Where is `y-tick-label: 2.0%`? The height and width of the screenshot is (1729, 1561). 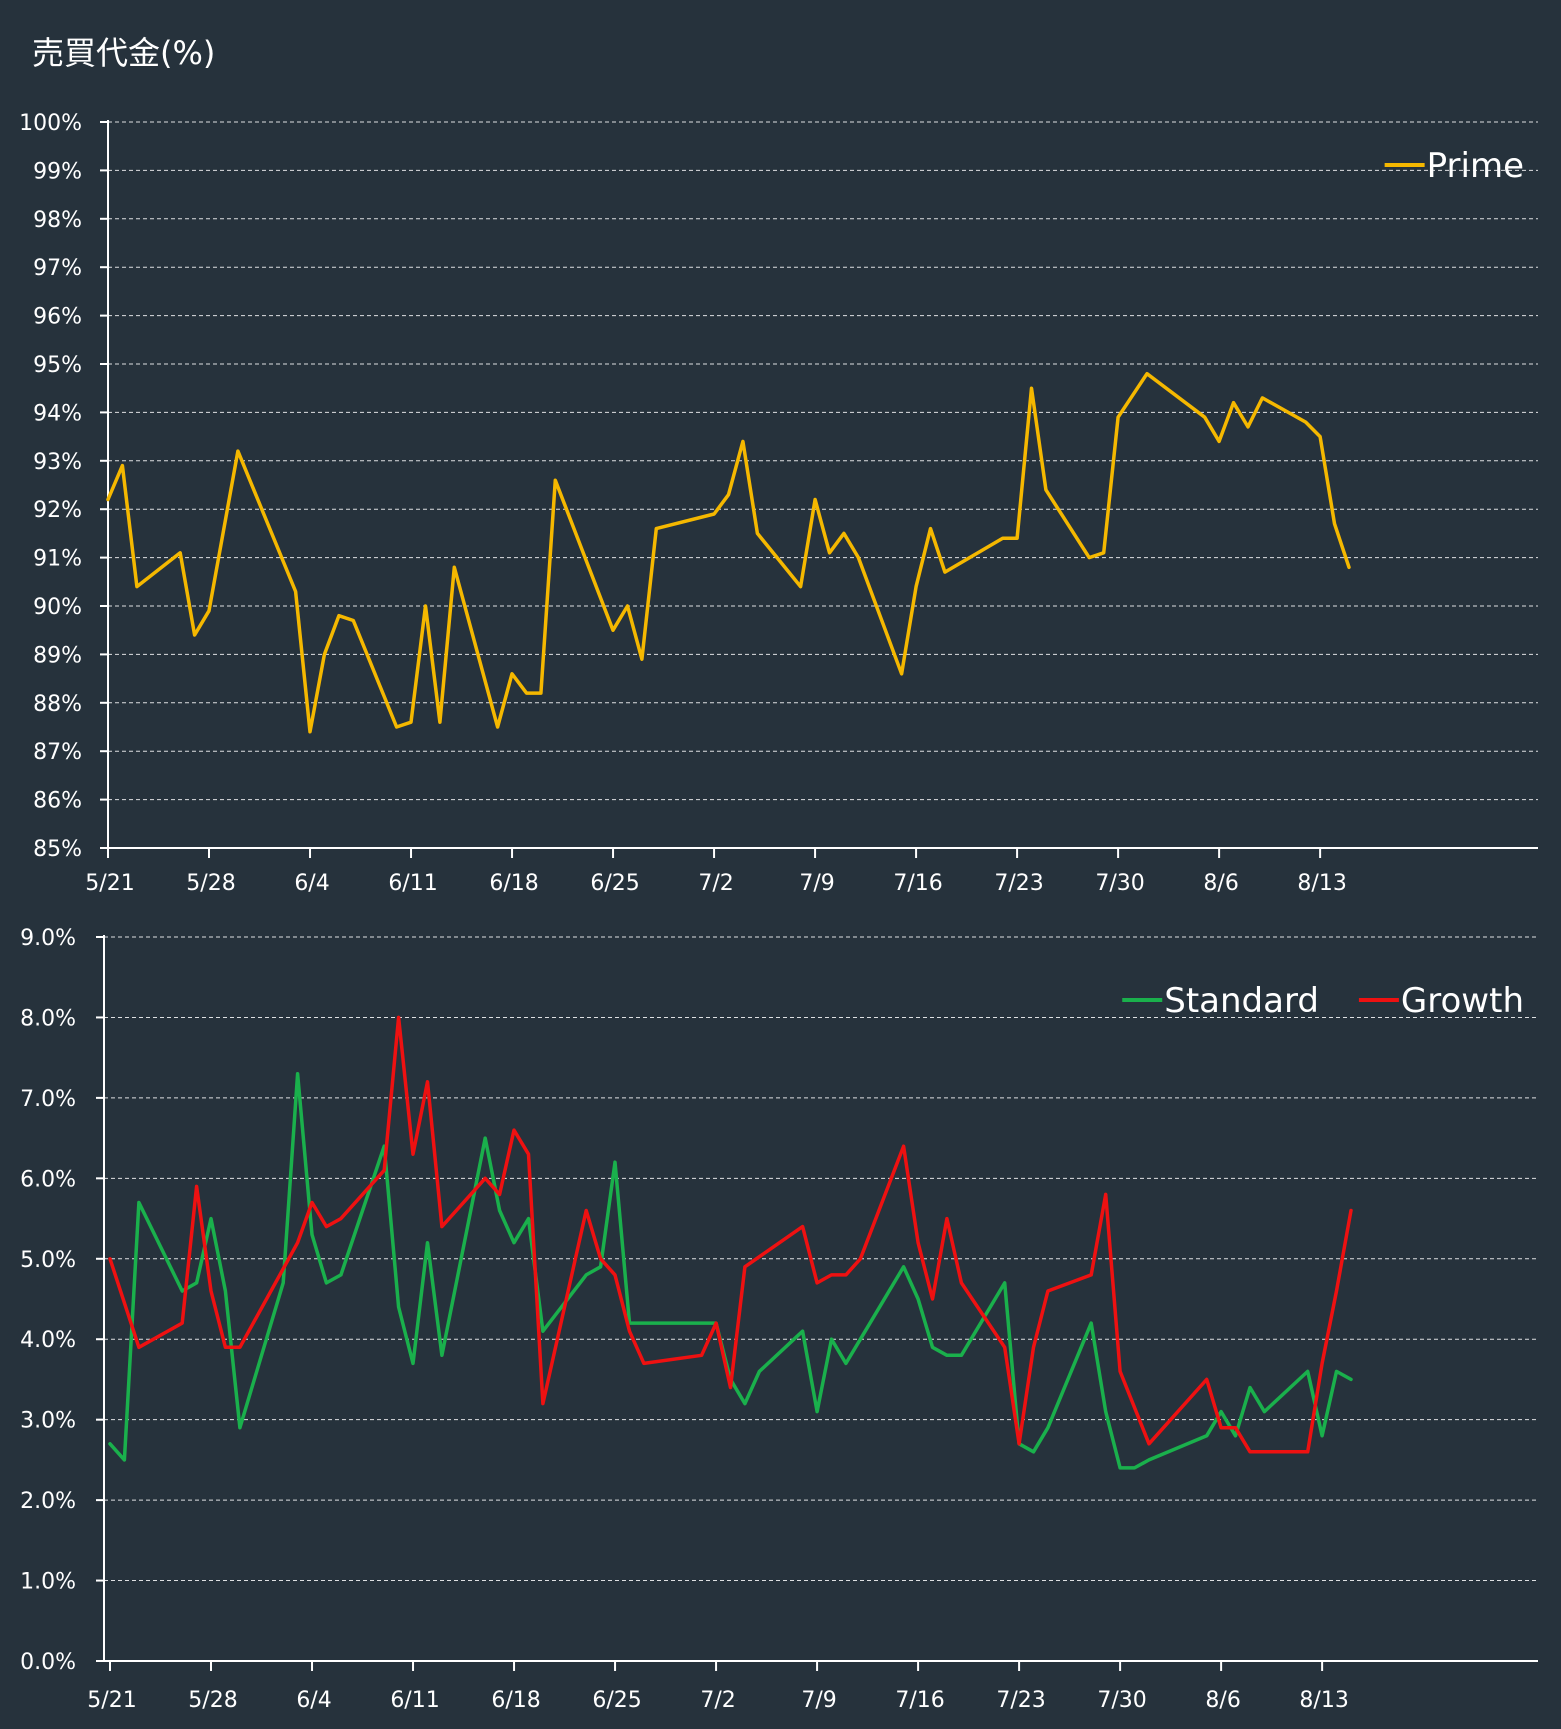
y-tick-label: 2.0% is located at coordinates (48, 1501).